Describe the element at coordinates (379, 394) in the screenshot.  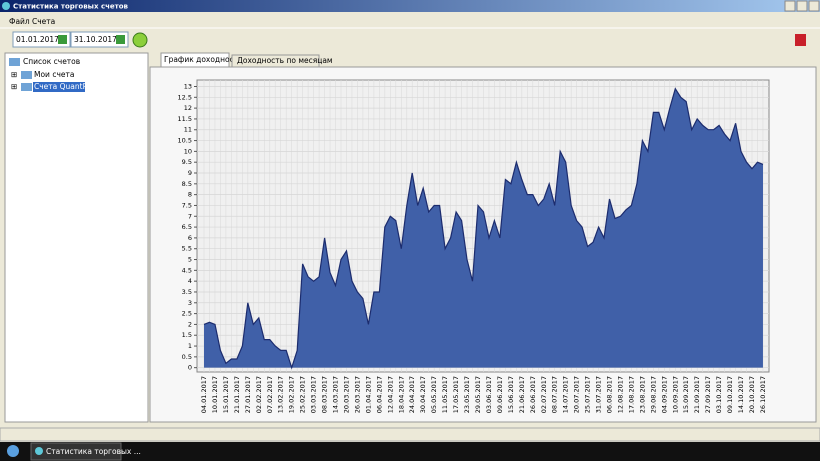
I see `x-tick-label: 06.04.2017` at that location.